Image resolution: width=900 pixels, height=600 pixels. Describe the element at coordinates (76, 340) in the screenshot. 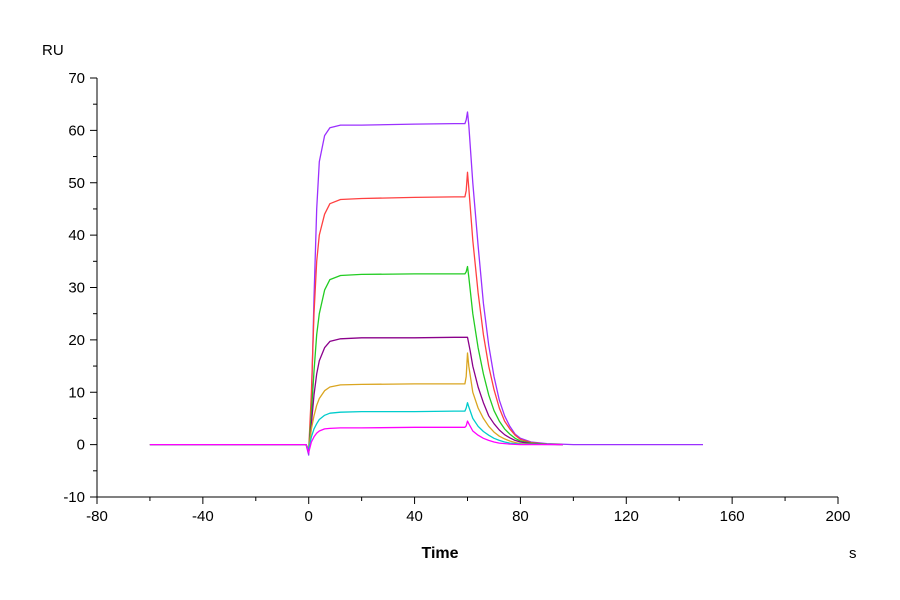

I see `y-tick-label: 20` at that location.